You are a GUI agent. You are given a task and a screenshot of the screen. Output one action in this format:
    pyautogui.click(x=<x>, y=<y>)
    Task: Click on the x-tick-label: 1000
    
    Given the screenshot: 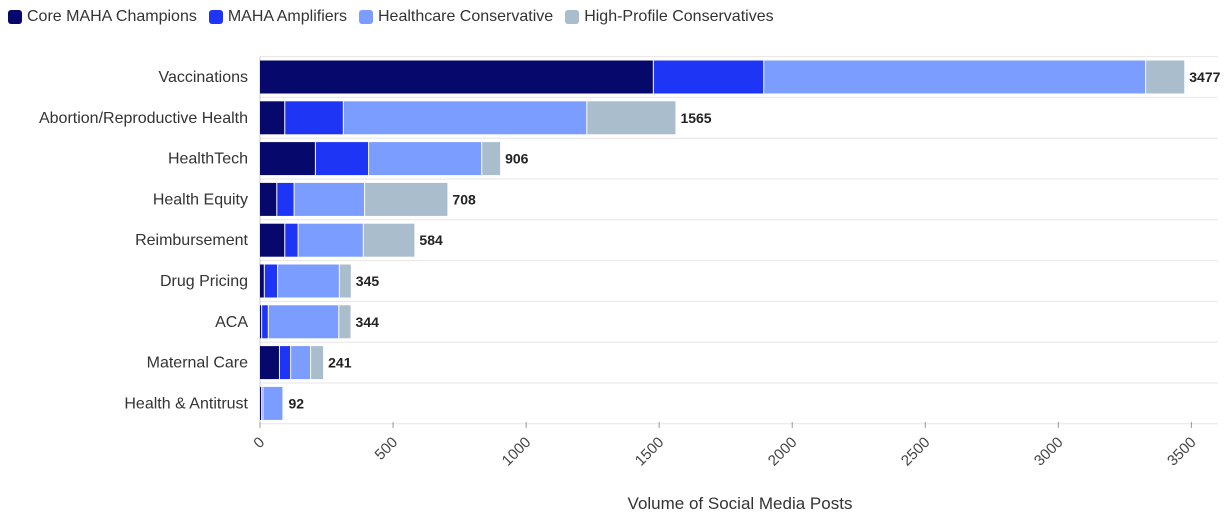 What is the action you would take?
    pyautogui.click(x=517, y=452)
    